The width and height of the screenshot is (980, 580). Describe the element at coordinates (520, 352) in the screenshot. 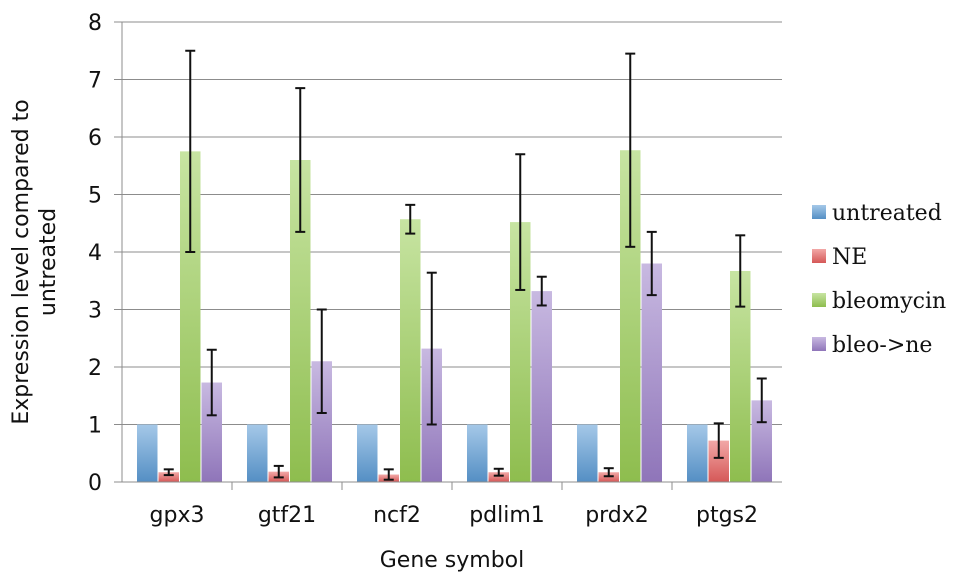

I see `bar-pdlim1-bleomycin` at that location.